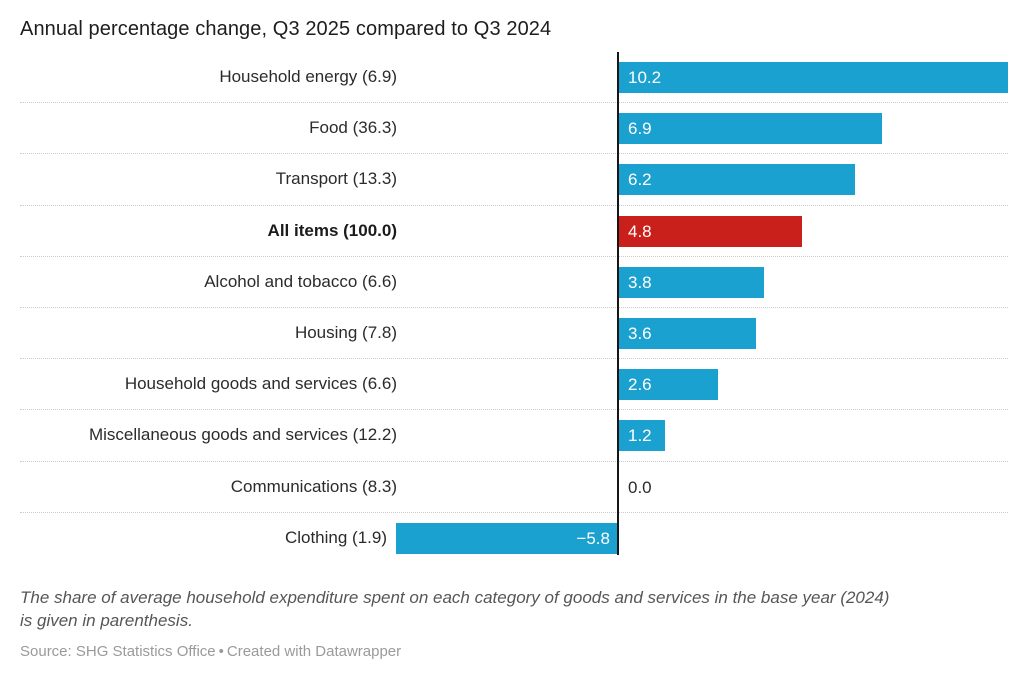 Image resolution: width=1024 pixels, height=680 pixels. I want to click on category-label: Food (36.3), so click(353, 128).